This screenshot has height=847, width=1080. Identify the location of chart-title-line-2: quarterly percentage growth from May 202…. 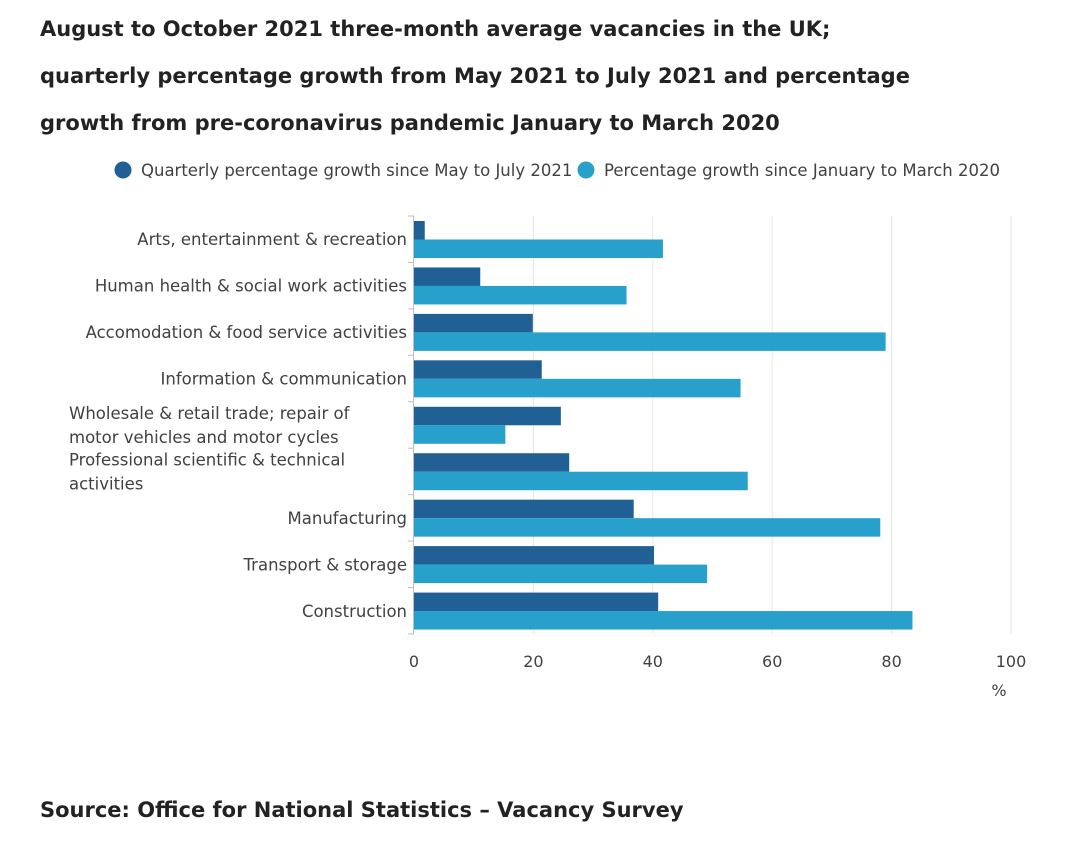
(475, 76).